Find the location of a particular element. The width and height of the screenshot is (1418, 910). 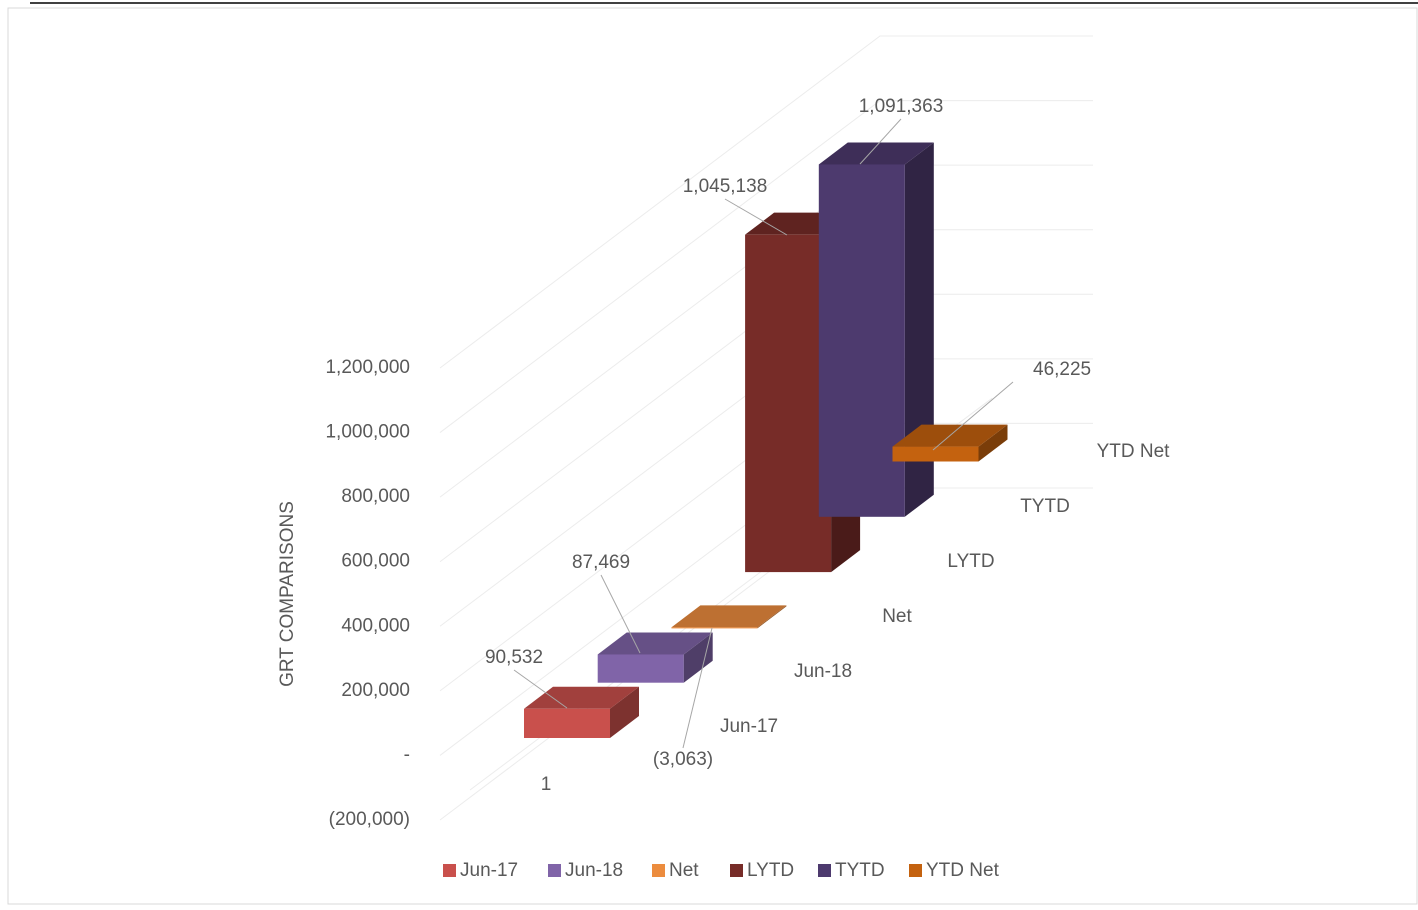

y-tick-label: (200,000) is located at coordinates (369, 819).